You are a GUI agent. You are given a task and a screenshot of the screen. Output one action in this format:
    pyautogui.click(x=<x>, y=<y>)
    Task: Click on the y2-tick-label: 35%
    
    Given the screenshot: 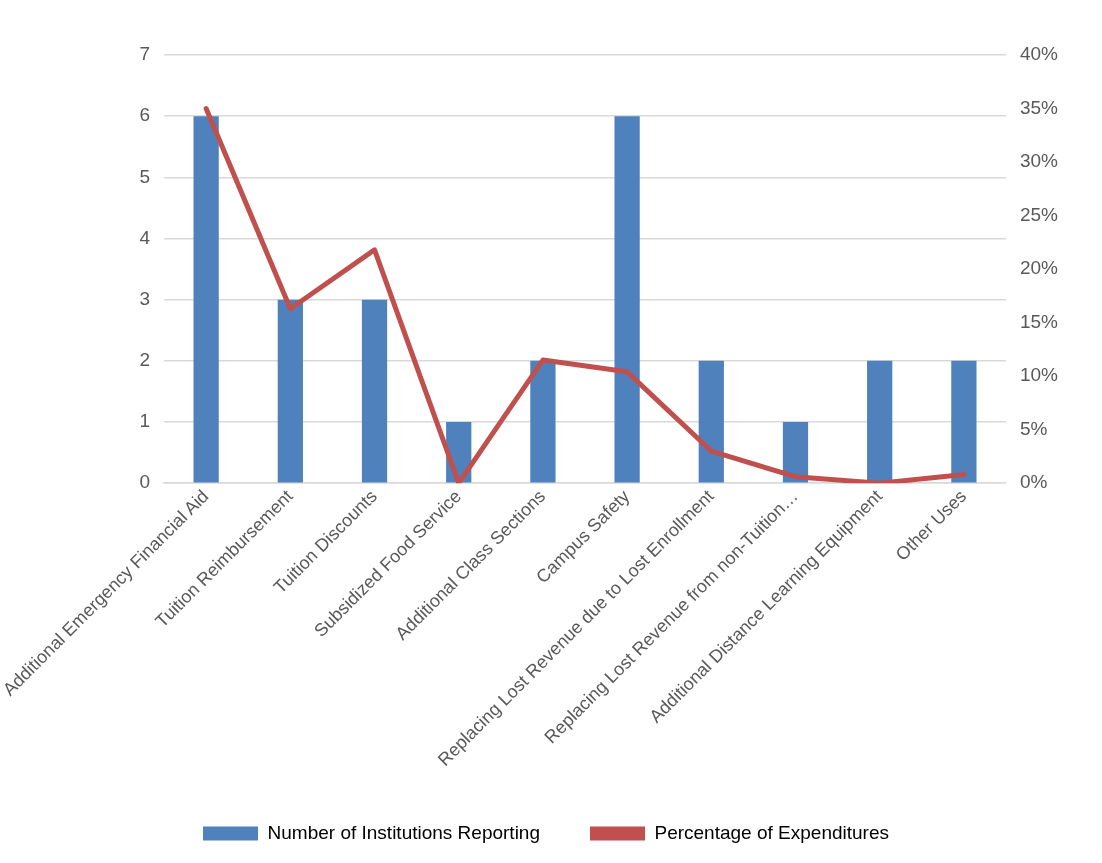 What is the action you would take?
    pyautogui.click(x=1039, y=107)
    